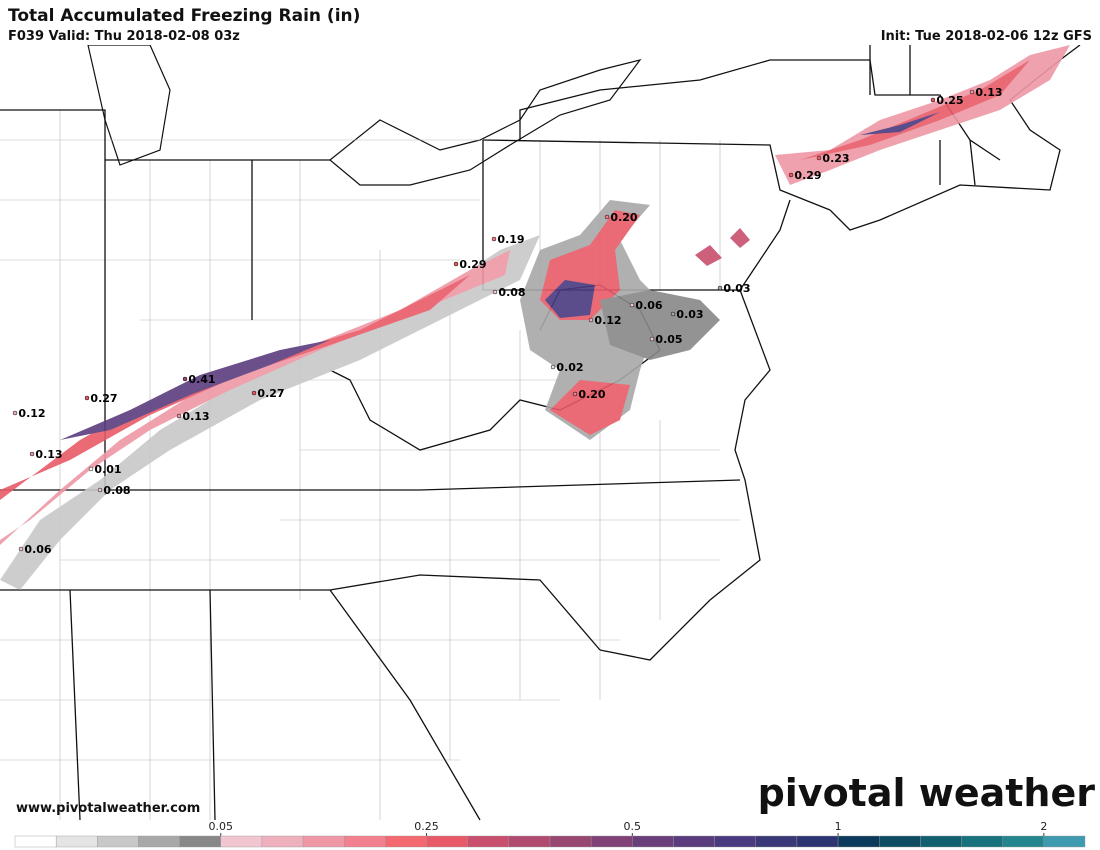  Describe the element at coordinates (550, 22) in the screenshot. I see `header-background` at that location.